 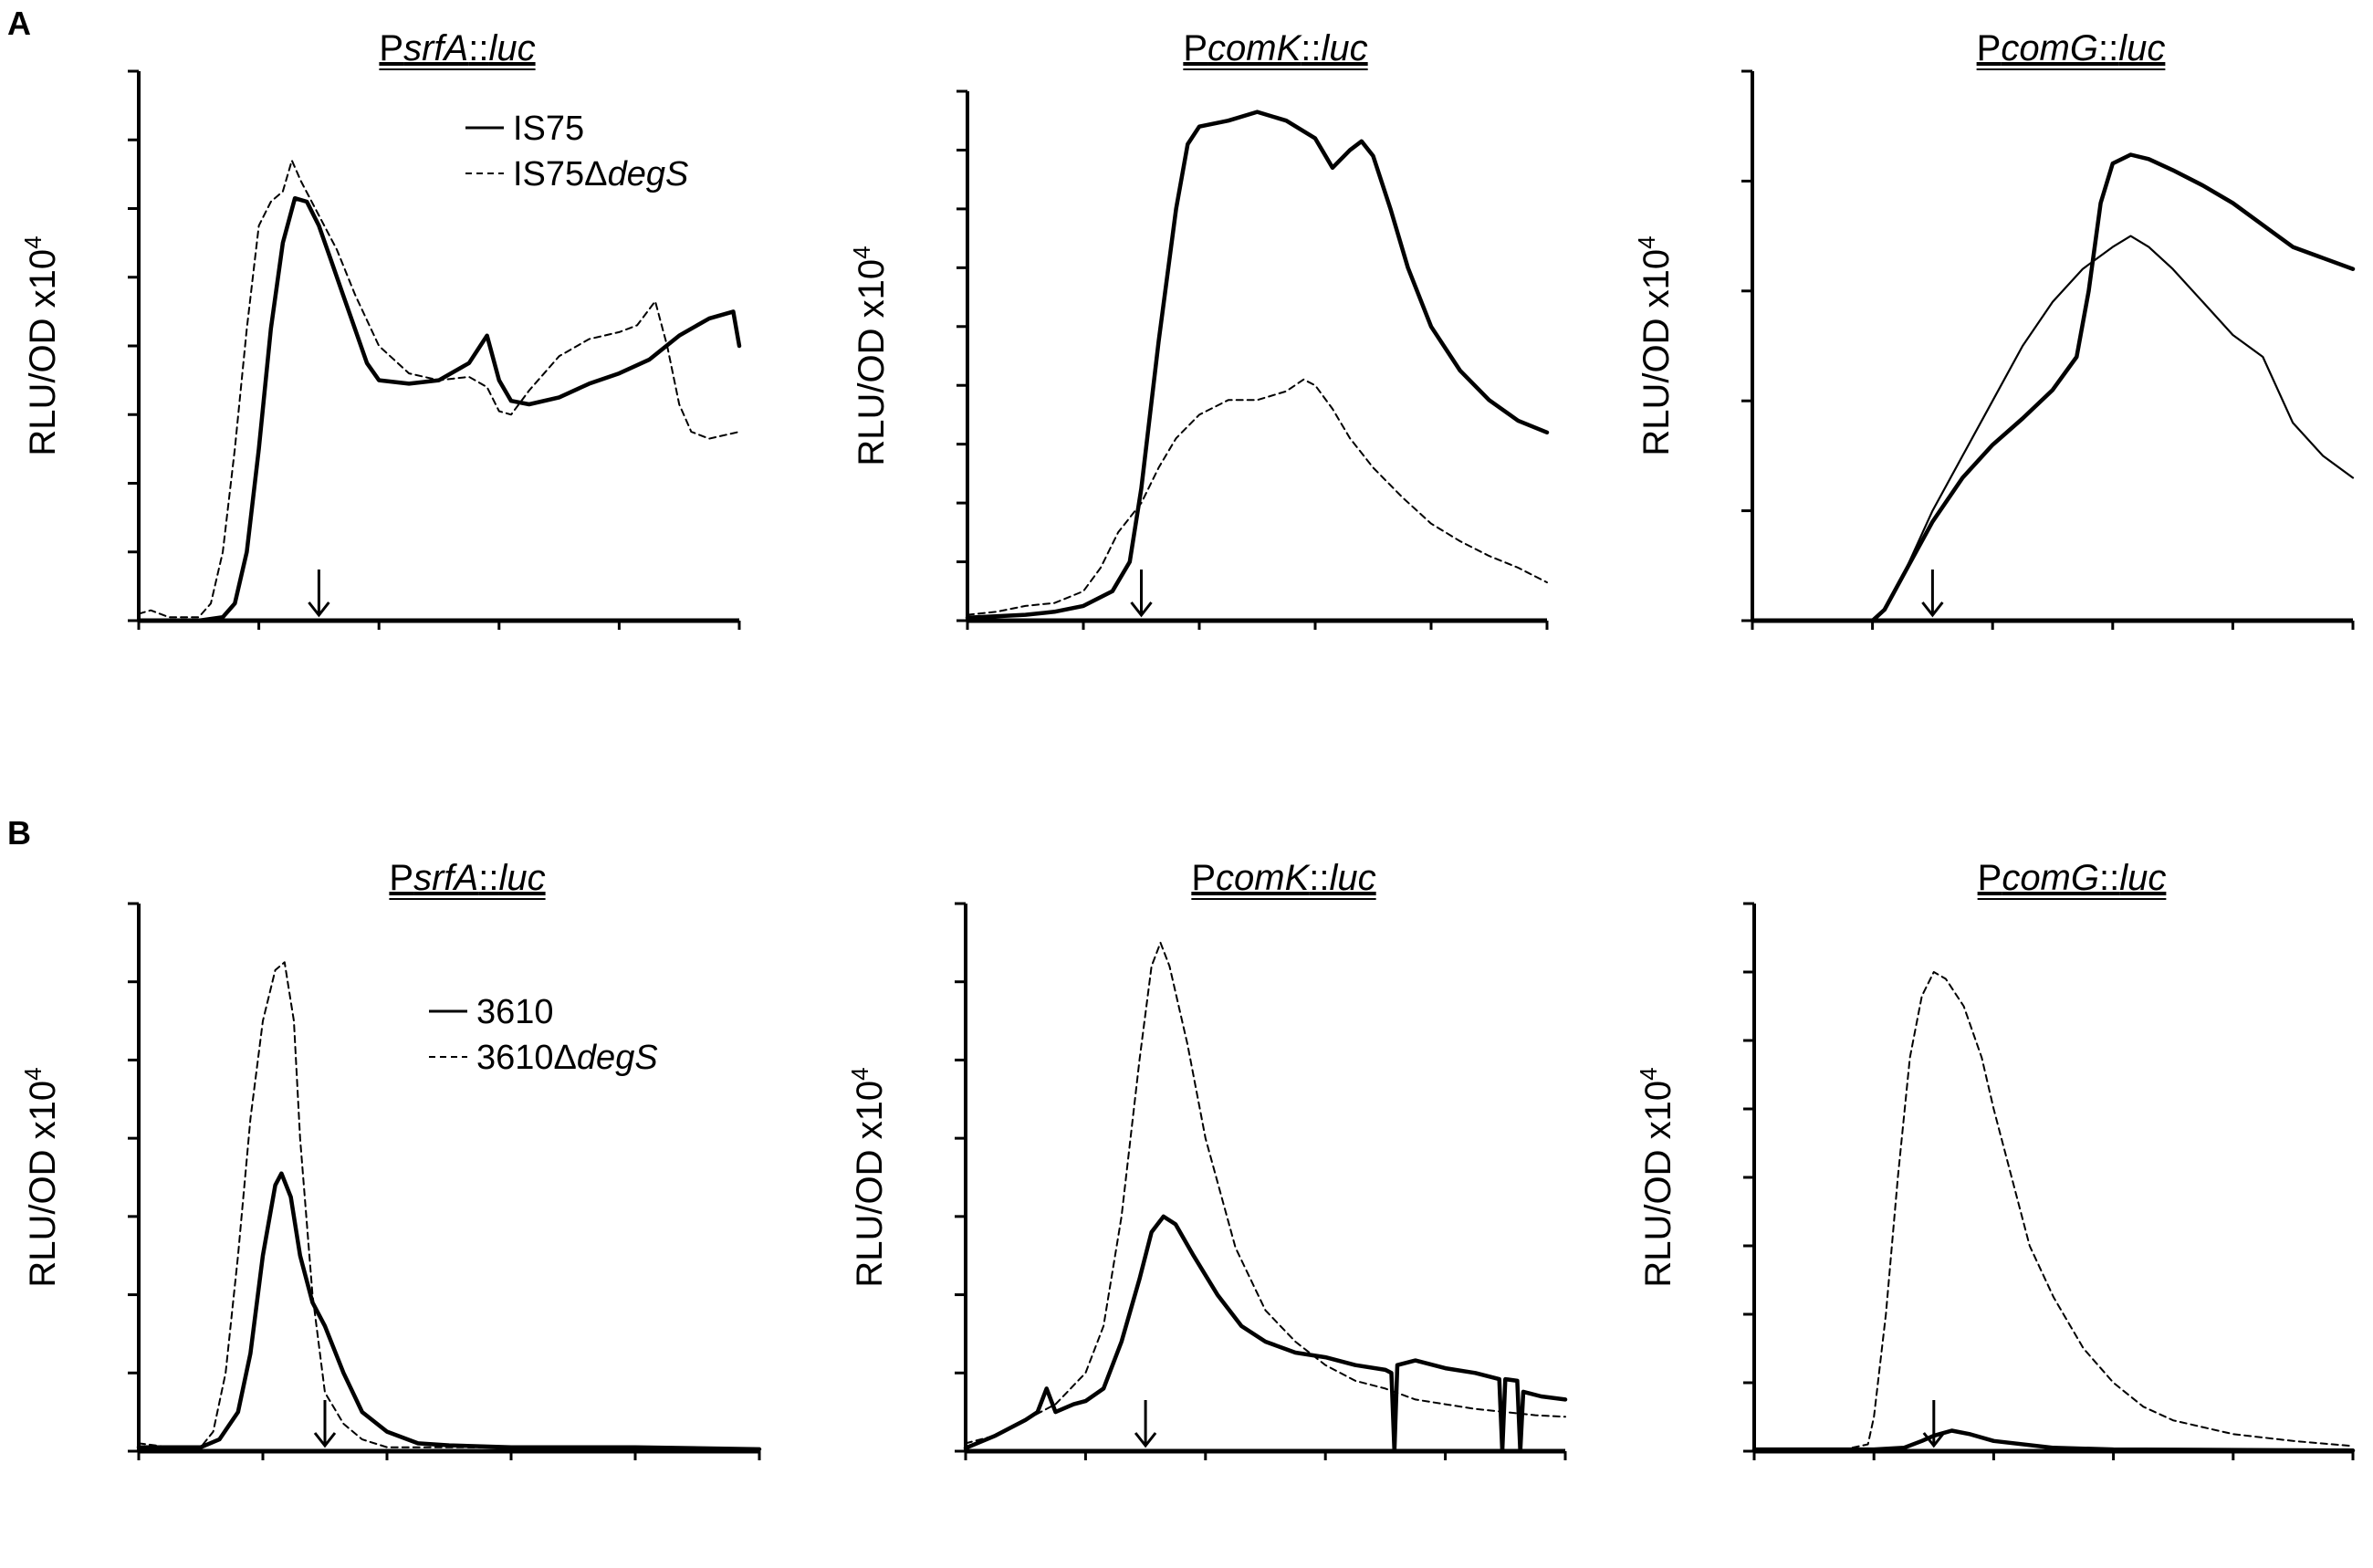 What do you see at coordinates (576, 152) in the screenshot?
I see `legend-a: IS75 IS75ΔdegS` at bounding box center [576, 152].